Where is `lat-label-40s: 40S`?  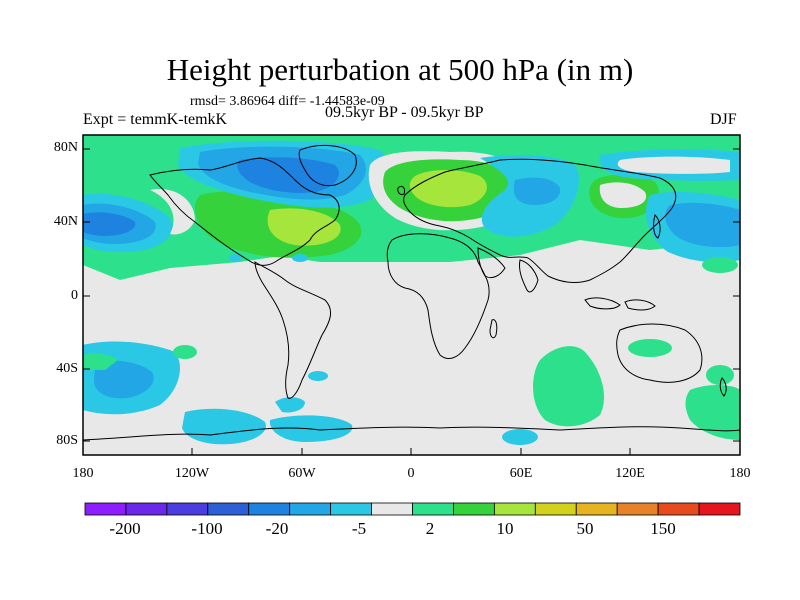
lat-label-40s: 40S is located at coordinates (67, 368).